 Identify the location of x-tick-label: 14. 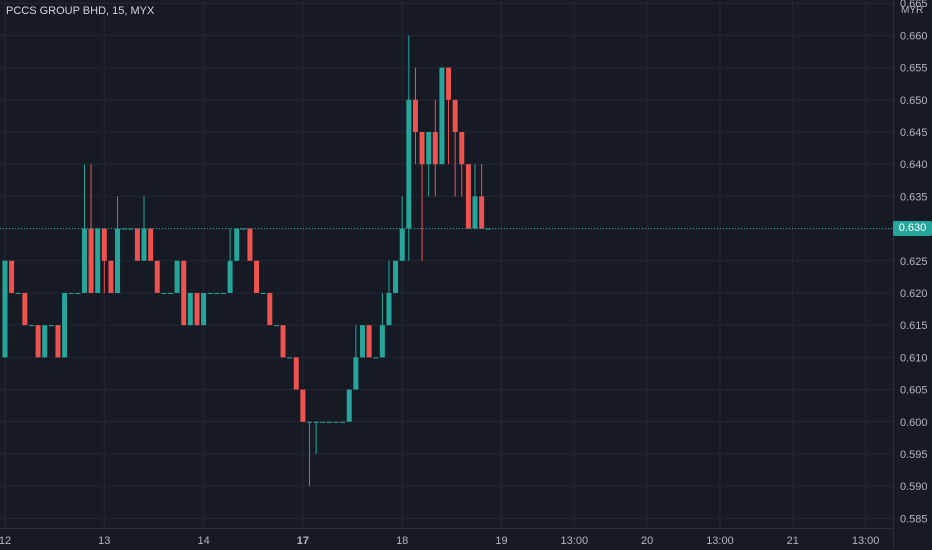
(203, 541).